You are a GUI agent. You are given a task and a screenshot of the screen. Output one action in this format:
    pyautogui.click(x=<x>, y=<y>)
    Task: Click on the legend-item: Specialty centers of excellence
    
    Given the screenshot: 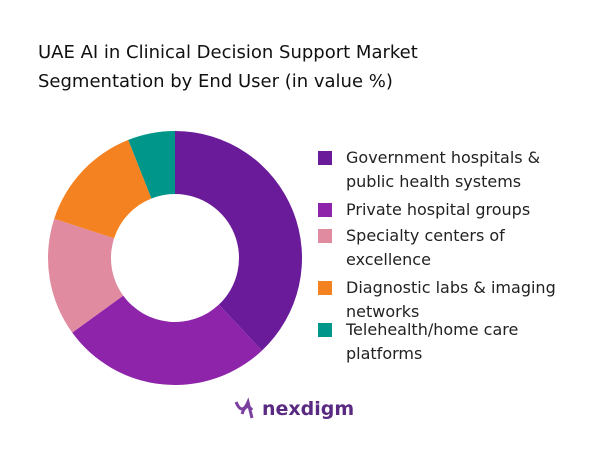 What is the action you would take?
    pyautogui.click(x=440, y=248)
    